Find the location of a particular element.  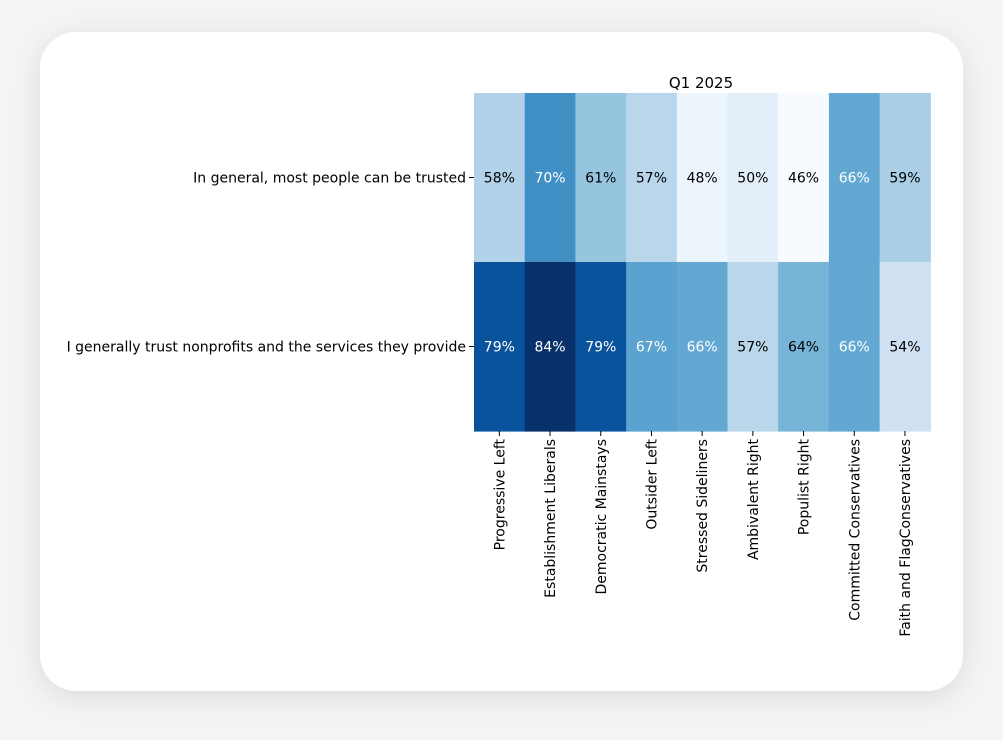

cell-value-label: 61% is located at coordinates (600, 179).